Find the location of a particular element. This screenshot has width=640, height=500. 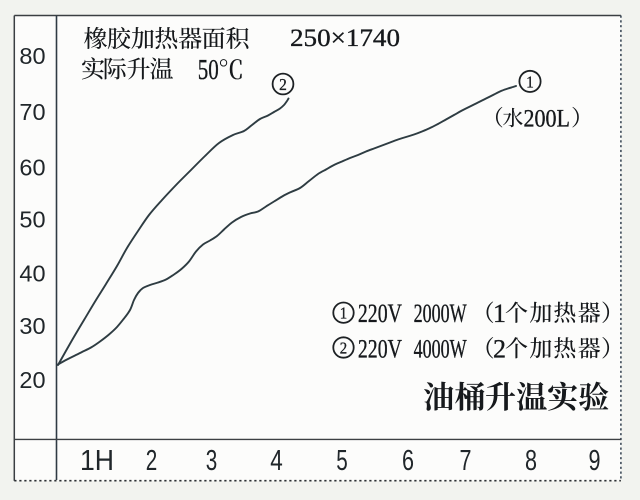

svg-text: 40 is located at coordinates (32, 274).